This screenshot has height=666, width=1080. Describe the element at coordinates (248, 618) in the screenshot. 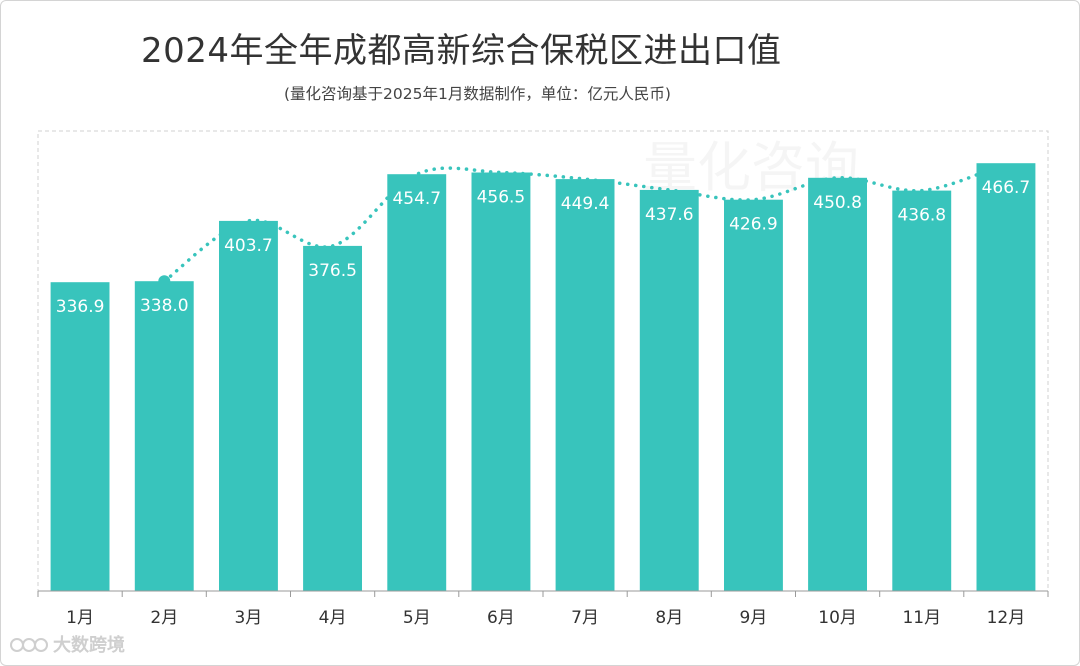

I see `x-tick-label-3月: 3月` at that location.